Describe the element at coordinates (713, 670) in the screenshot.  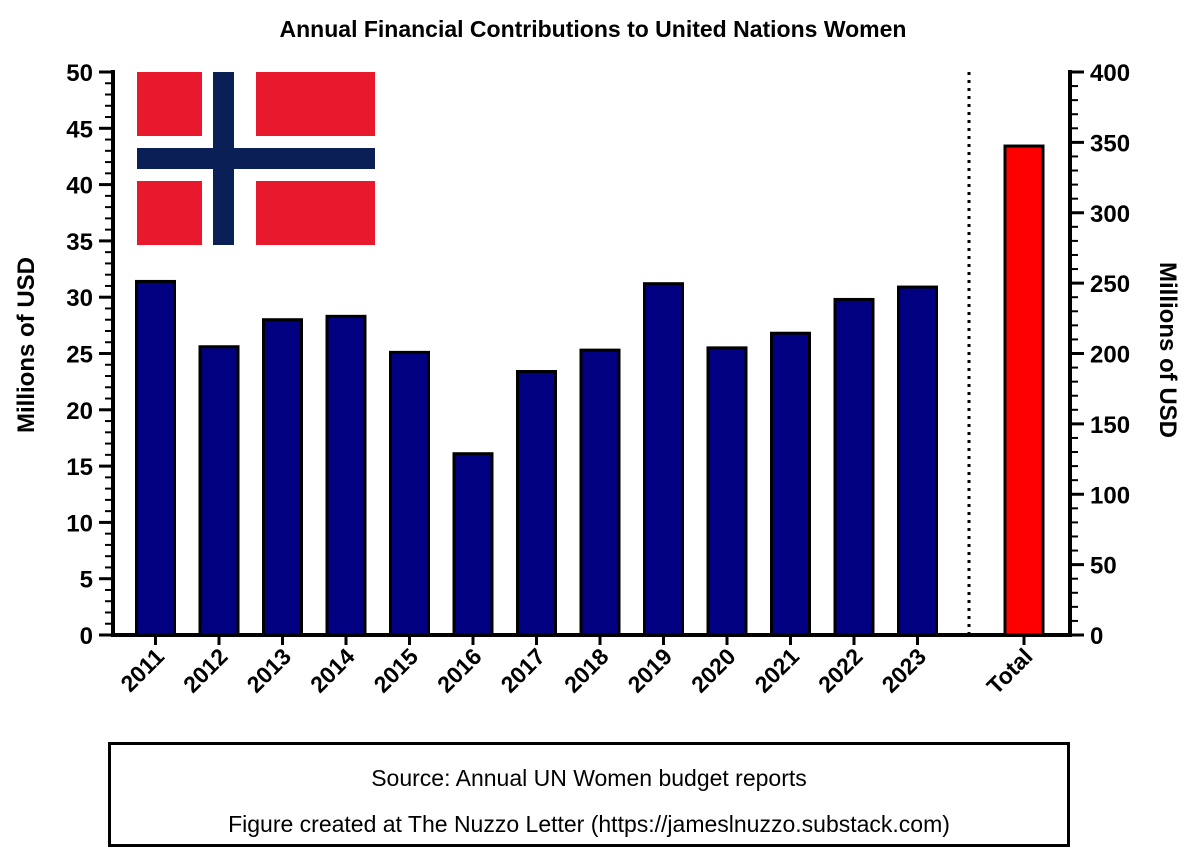
I see `x-tick-label-2020: 2020` at that location.